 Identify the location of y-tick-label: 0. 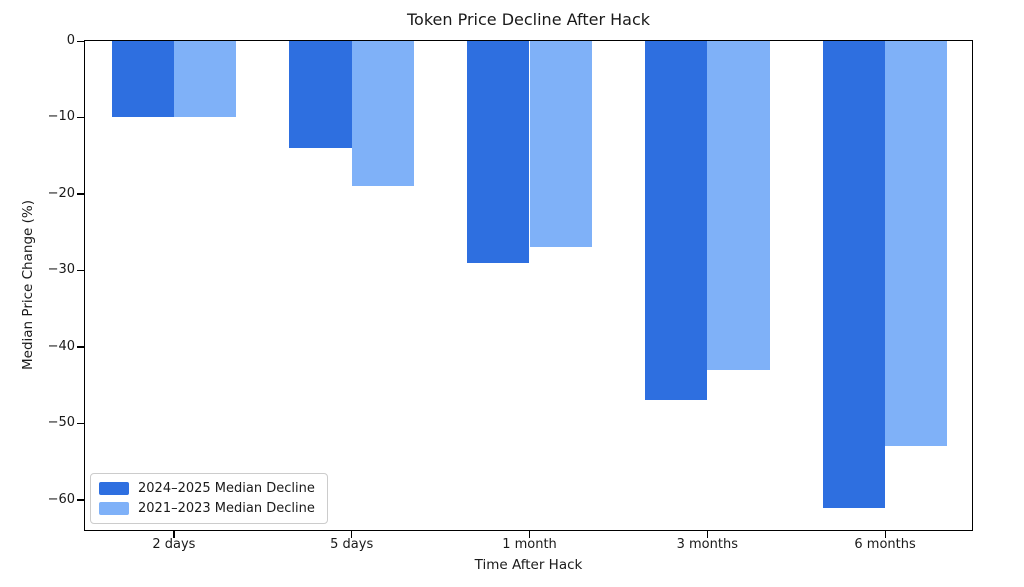
(70, 40).